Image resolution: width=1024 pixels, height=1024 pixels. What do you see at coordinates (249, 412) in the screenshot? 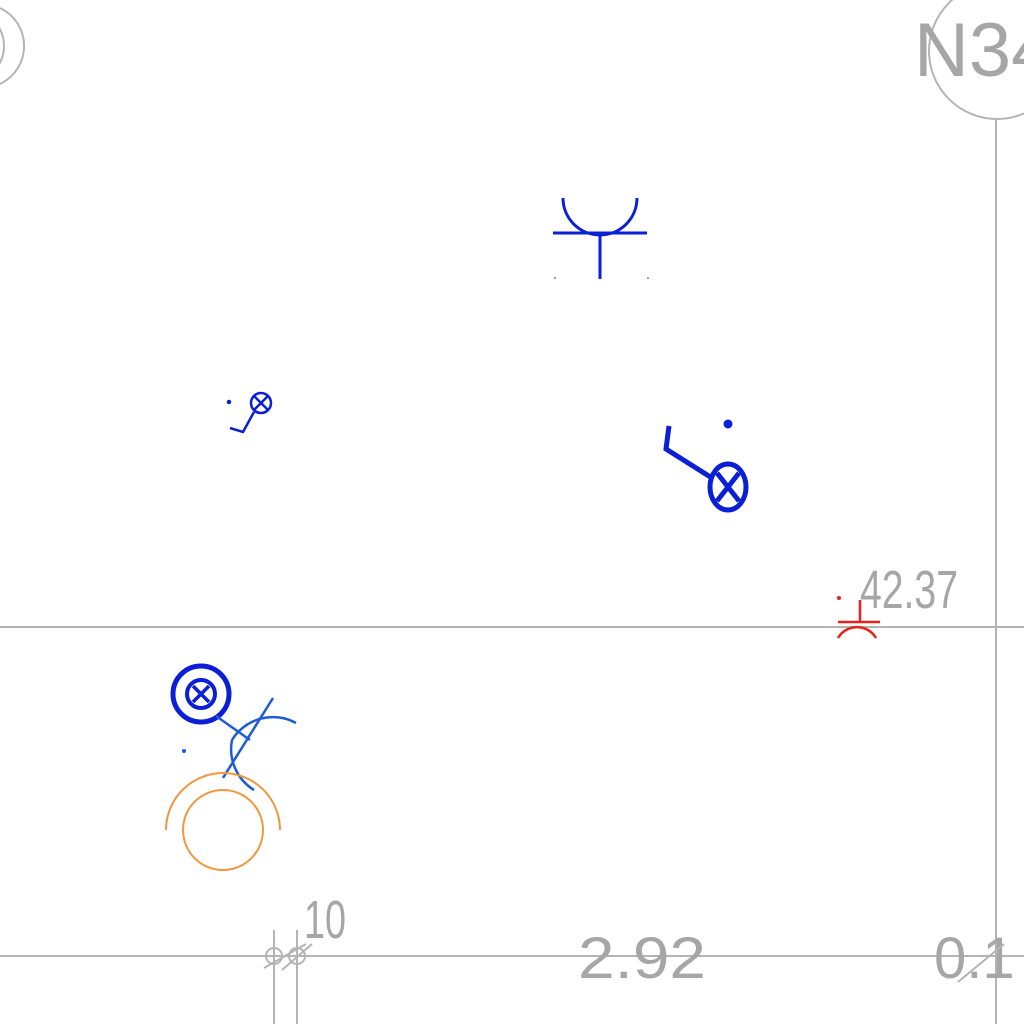
I see `valve-symbol-small` at bounding box center [249, 412].